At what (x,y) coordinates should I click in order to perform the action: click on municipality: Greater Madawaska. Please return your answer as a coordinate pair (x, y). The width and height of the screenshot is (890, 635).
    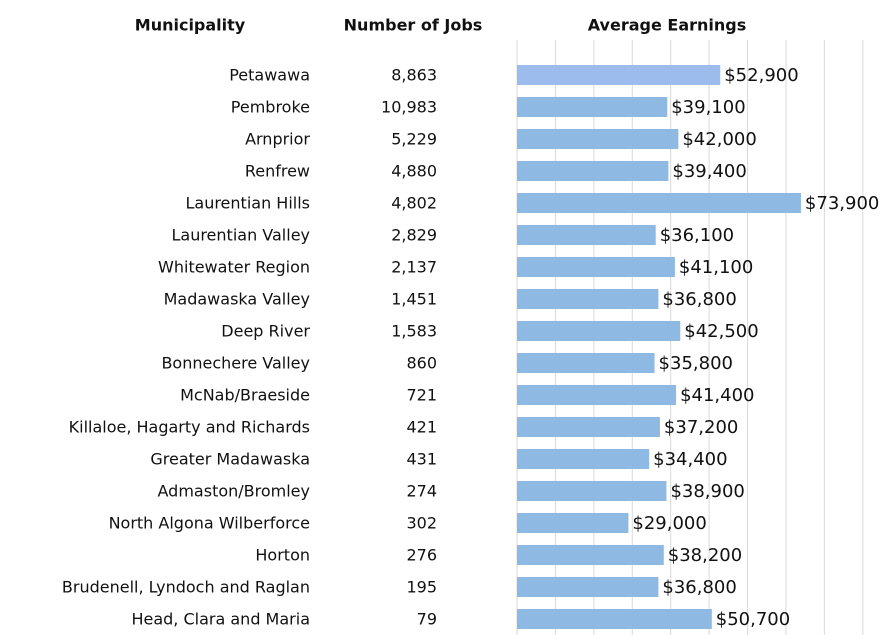
    Looking at the image, I should click on (230, 459).